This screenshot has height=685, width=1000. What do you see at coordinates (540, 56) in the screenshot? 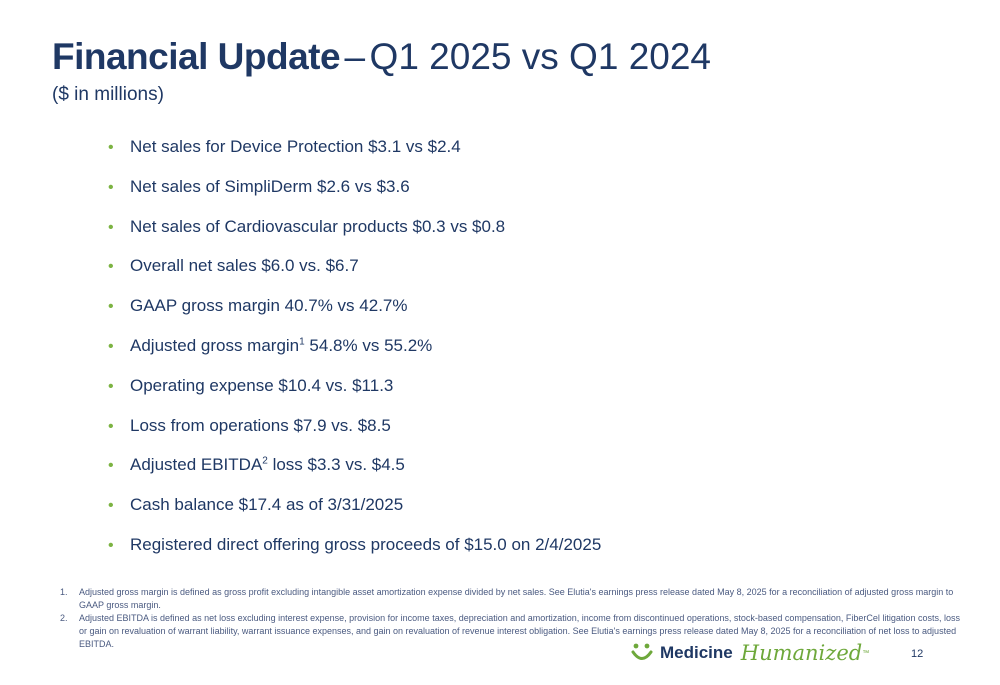
I see `title-period-text: Q1 2025 vs Q1 2024` at bounding box center [540, 56].